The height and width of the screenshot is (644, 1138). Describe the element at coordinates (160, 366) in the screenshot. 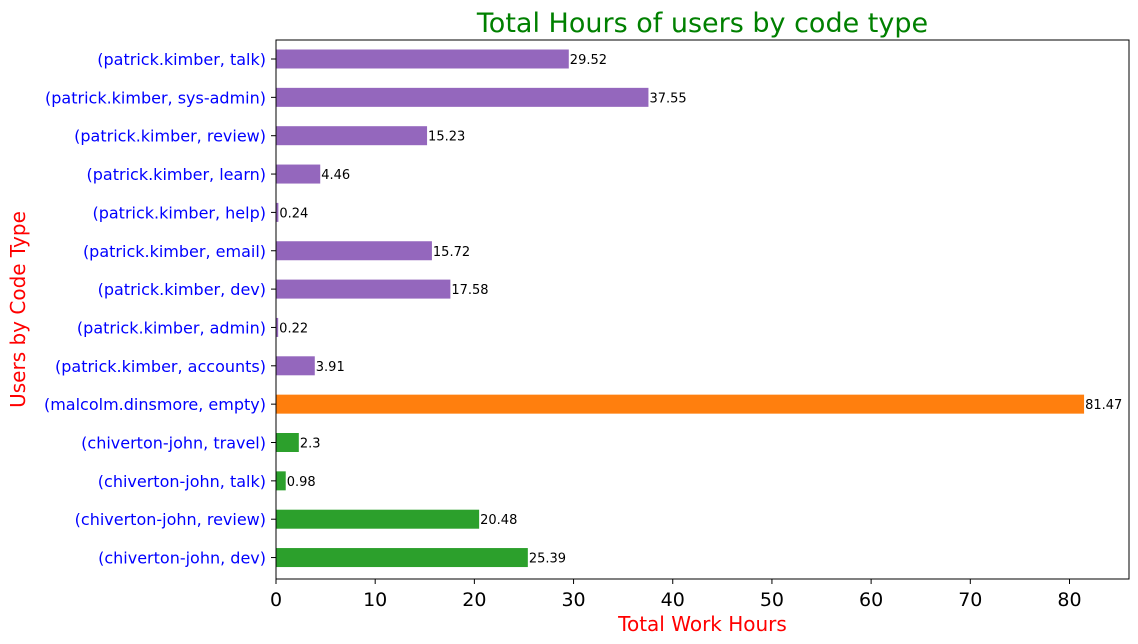

I see `y-tick-label: (patrick.kimber, accounts)` at that location.